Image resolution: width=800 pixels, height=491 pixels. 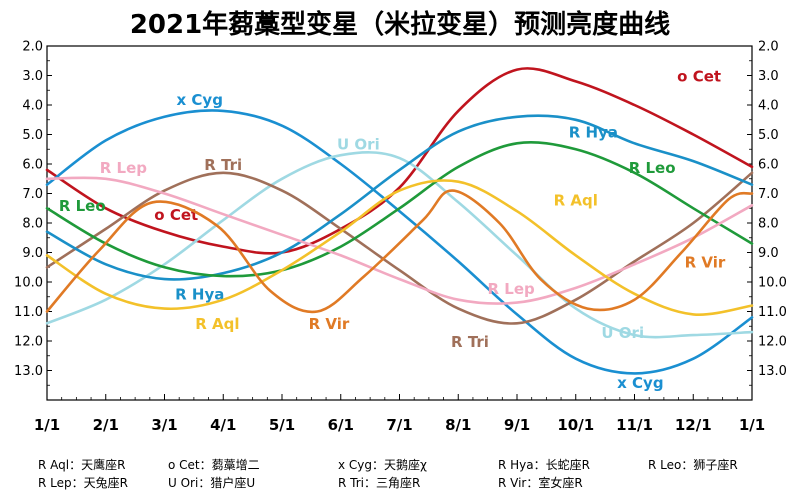 What do you see at coordinates (28, 342) in the screenshot?
I see `y-tick-label-left: 12.0` at bounding box center [28, 342].